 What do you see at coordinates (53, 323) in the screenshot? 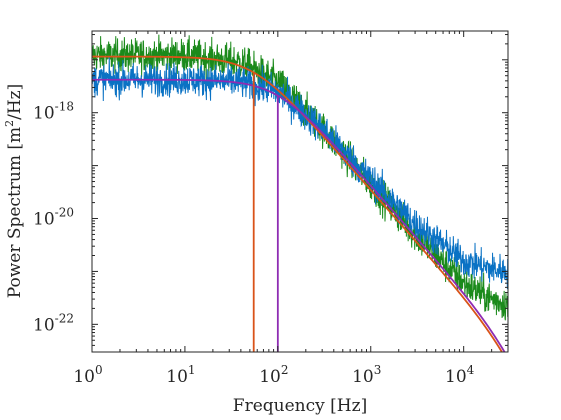
I see `y-tick-label: 10-22` at bounding box center [53, 323].